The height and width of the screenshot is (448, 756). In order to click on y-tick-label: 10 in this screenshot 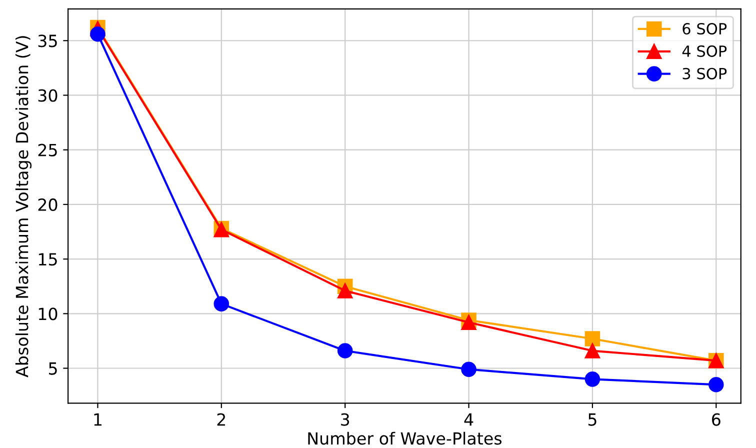, I will do `click(48, 314)`.